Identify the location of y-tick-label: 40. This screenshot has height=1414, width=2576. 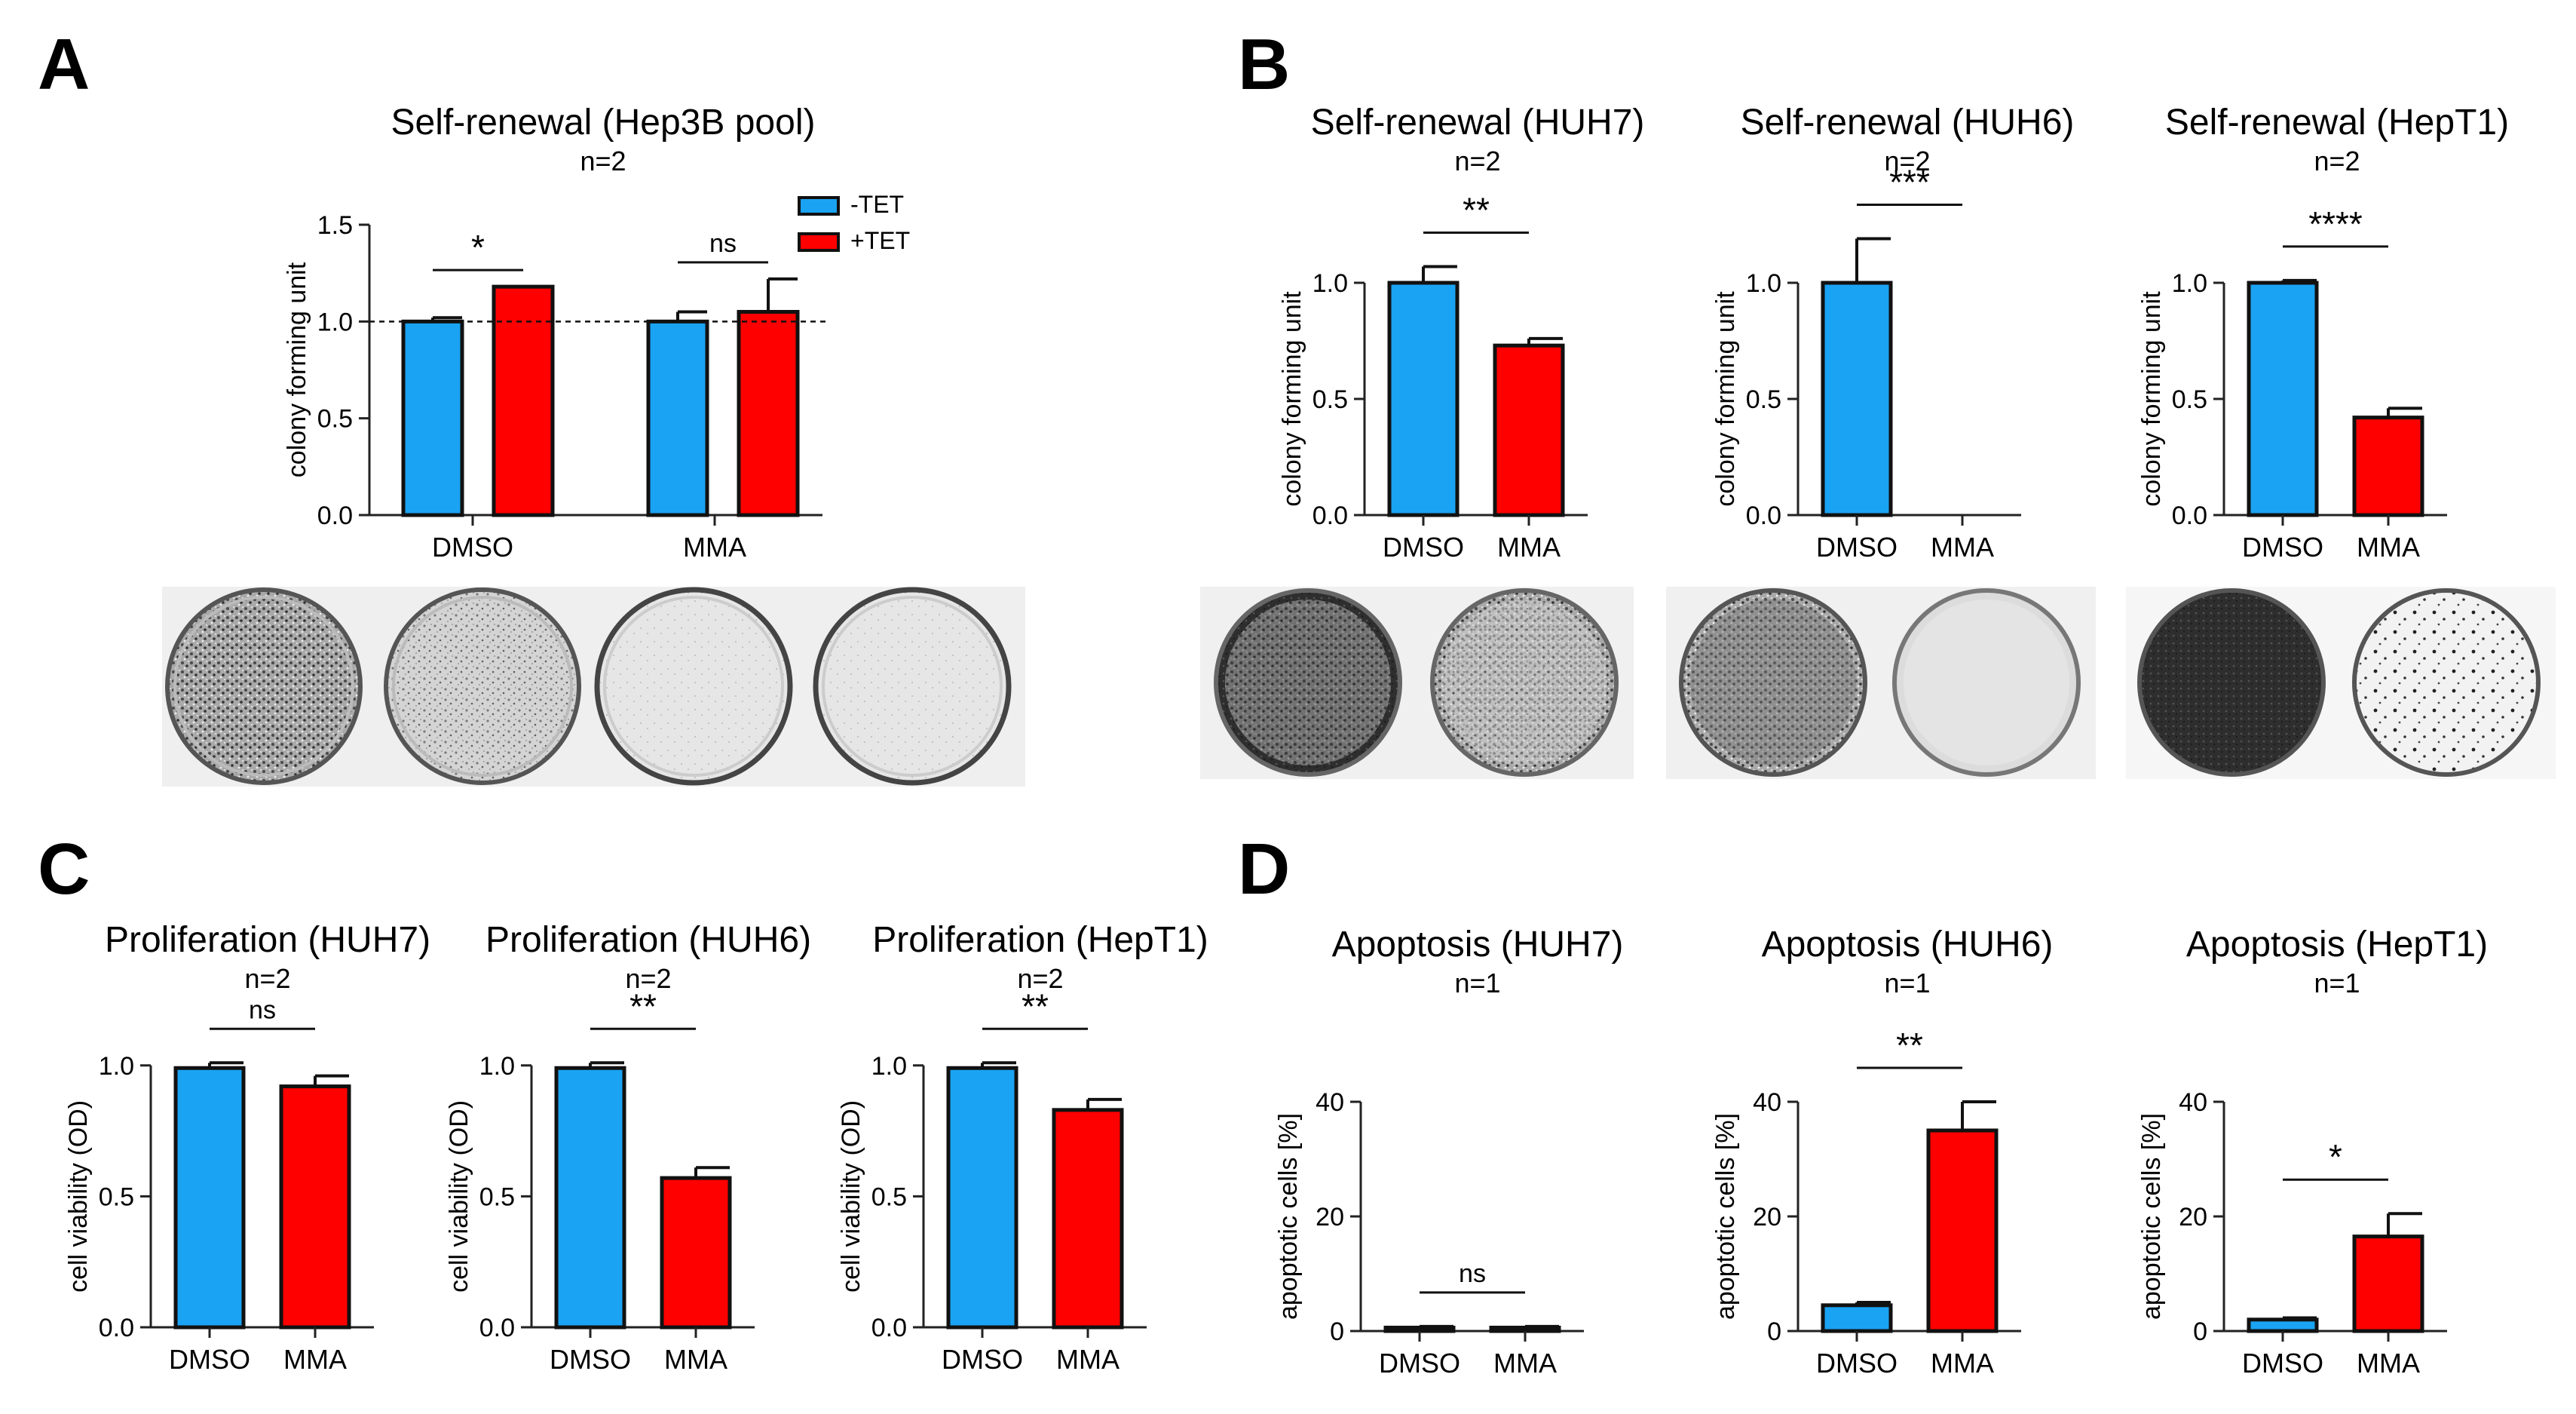
(1767, 1102).